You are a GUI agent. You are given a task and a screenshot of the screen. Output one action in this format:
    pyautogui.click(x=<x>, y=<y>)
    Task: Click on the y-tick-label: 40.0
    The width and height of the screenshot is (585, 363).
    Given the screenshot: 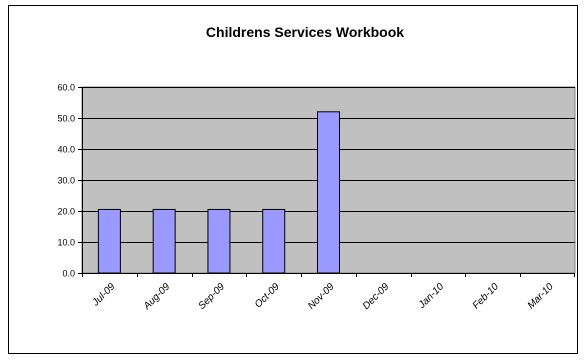 What is the action you would take?
    pyautogui.click(x=66, y=150)
    